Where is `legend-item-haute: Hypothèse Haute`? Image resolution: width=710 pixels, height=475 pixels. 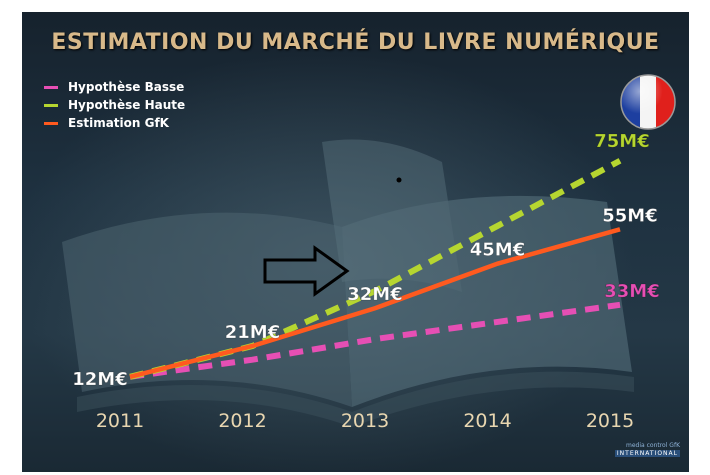 legend-item-haute: Hypothèse Haute is located at coordinates (114, 105).